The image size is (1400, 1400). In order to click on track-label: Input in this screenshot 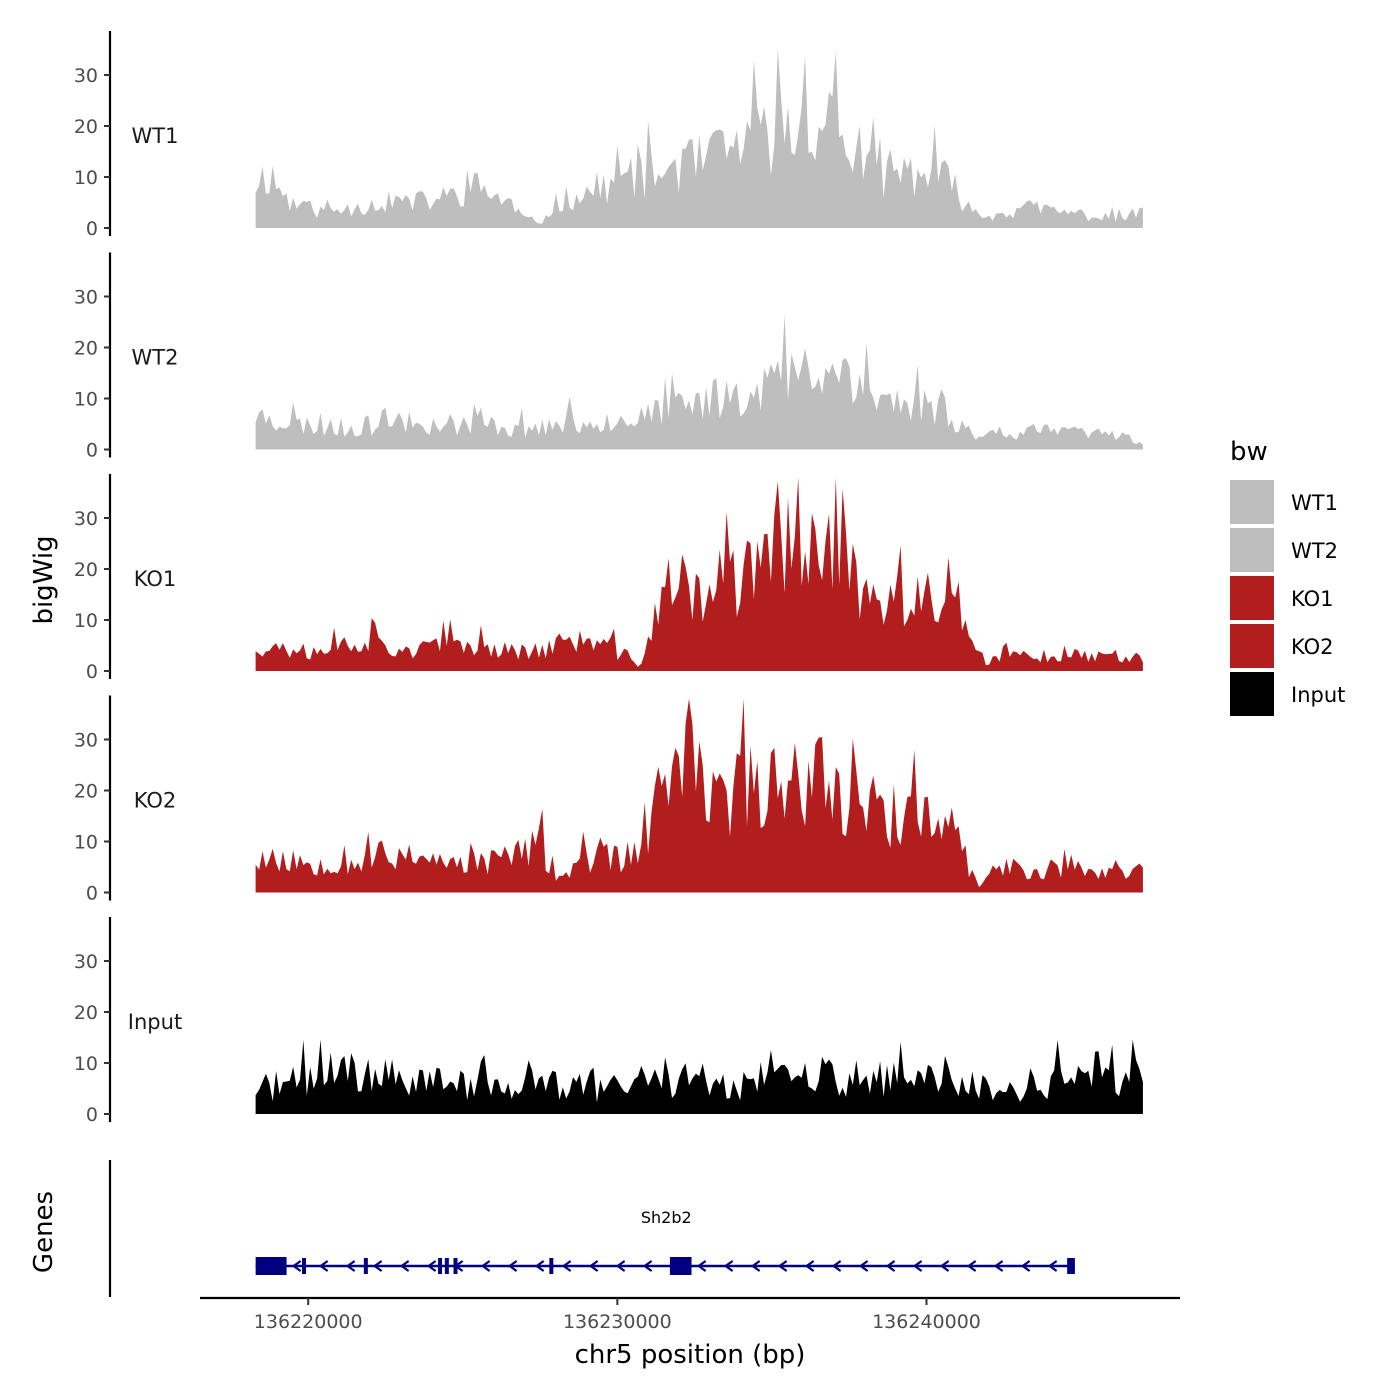, I will do `click(155, 1022)`.